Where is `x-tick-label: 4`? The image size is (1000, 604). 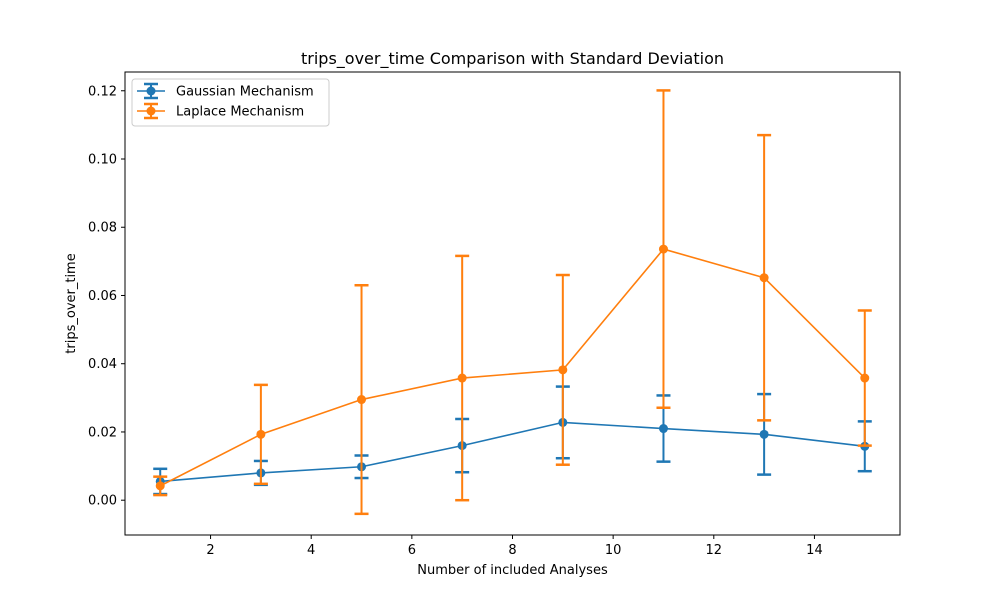 x-tick-label: 4 is located at coordinates (311, 550).